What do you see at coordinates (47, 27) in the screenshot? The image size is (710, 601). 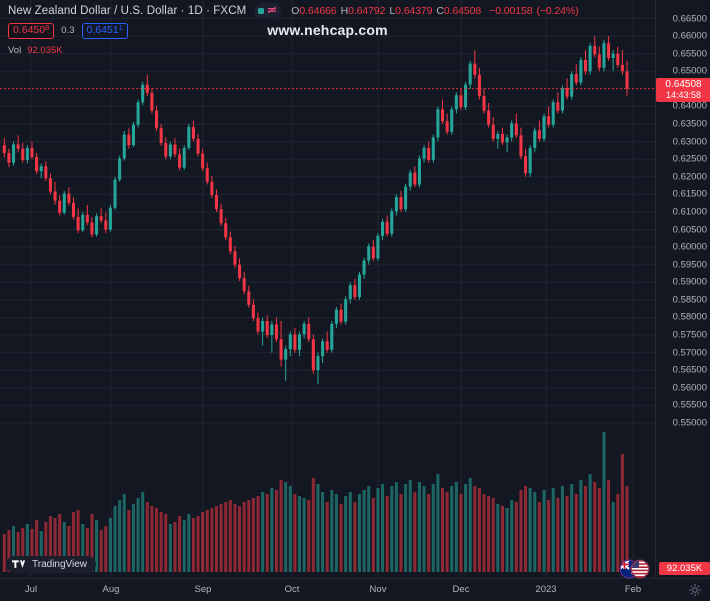 I see `bid-price-fraction: 8` at bounding box center [47, 27].